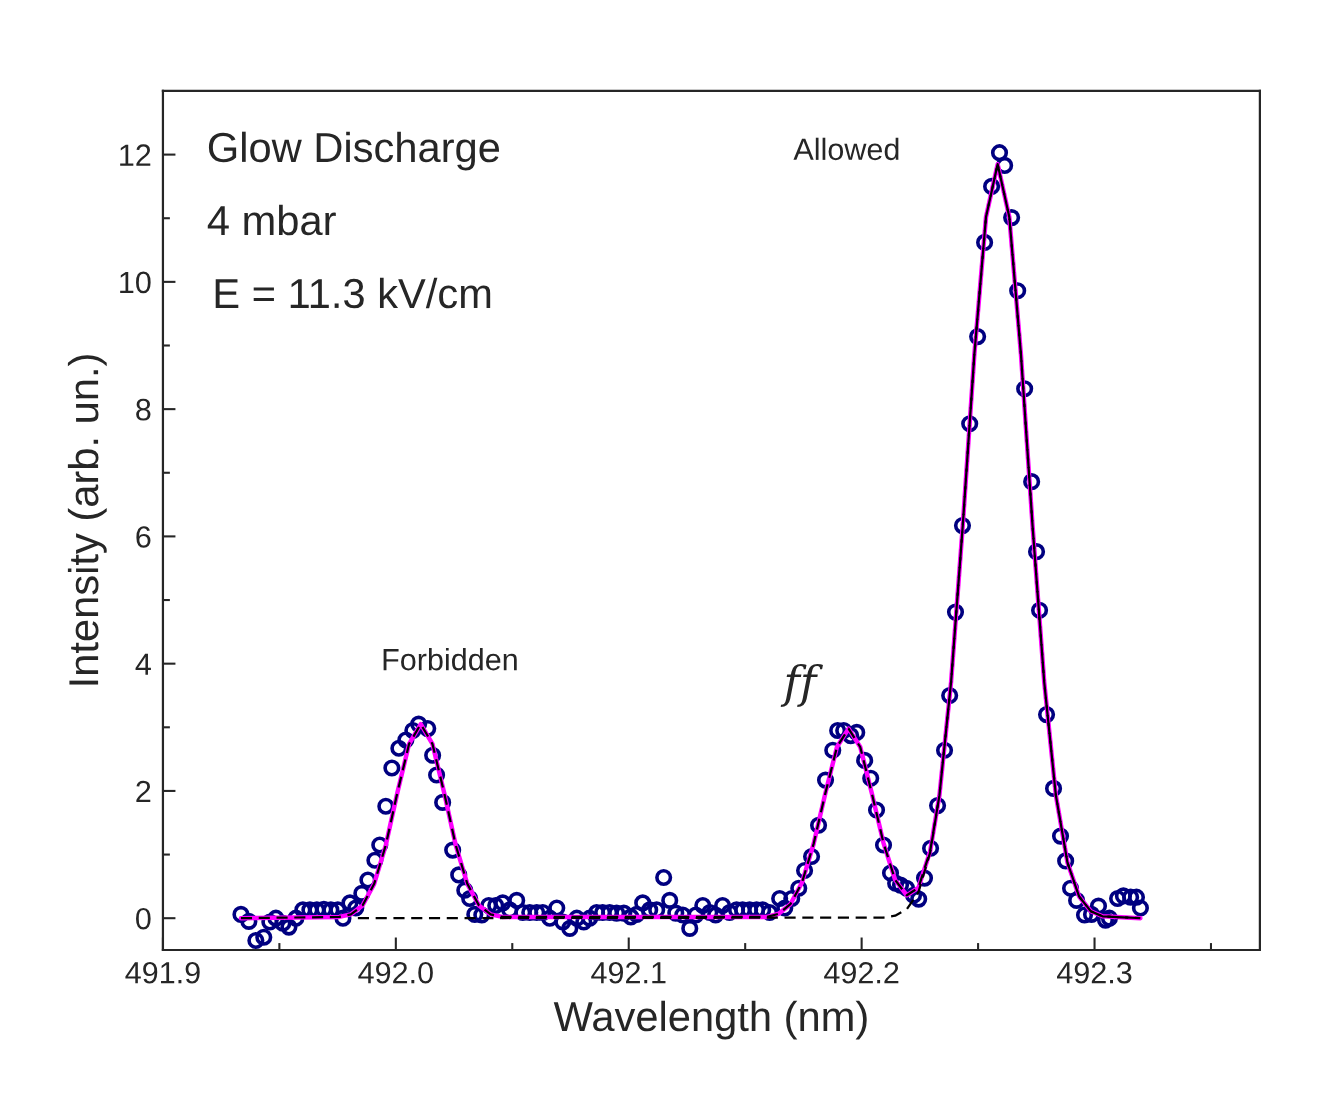 Image resolution: width=1329 pixels, height=1096 pixels. What do you see at coordinates (143, 409) in the screenshot?
I see `y-tick-label: 8` at bounding box center [143, 409].